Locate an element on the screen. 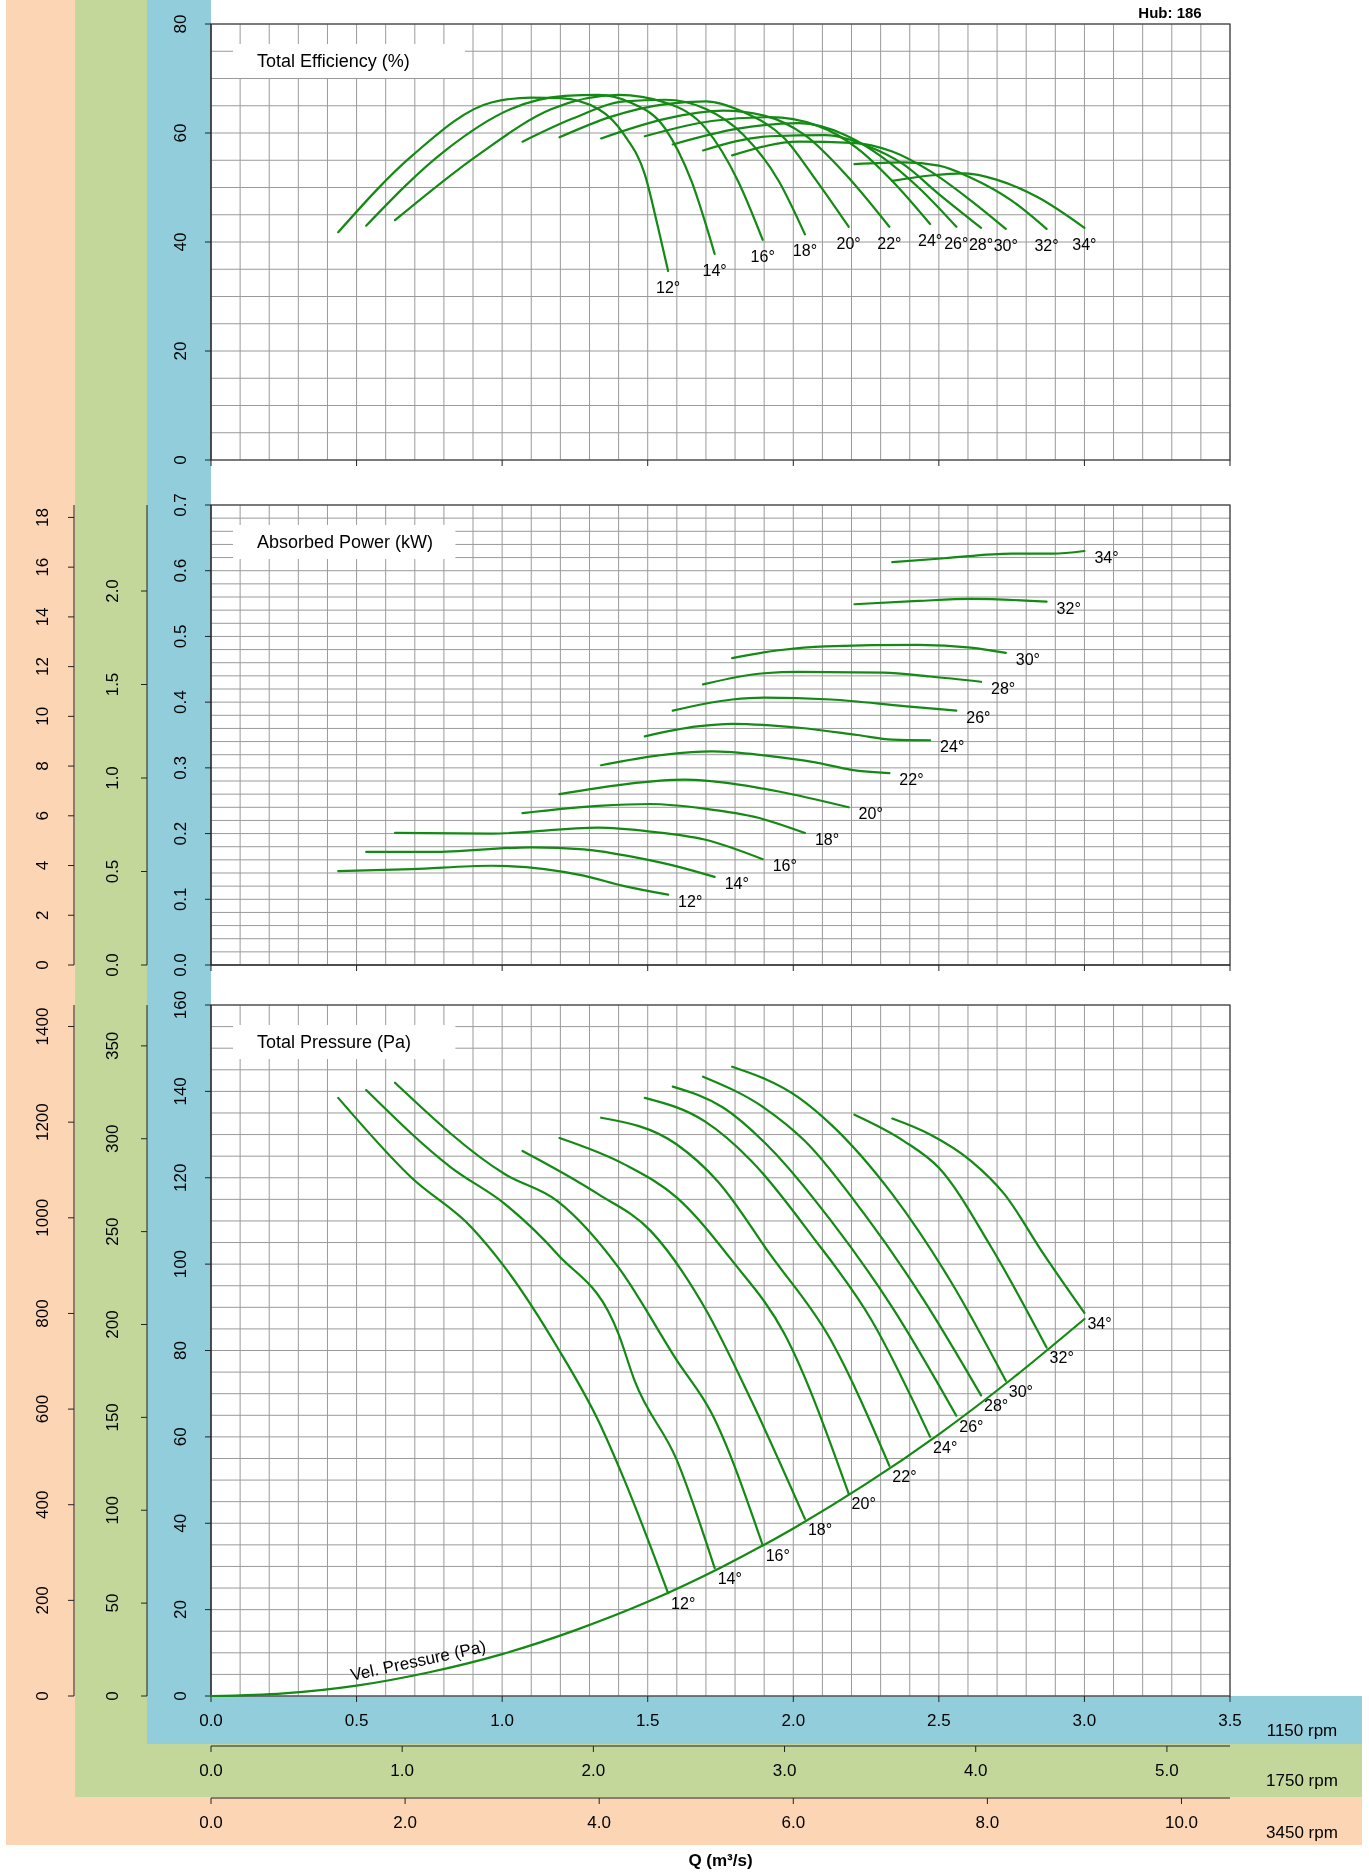 The height and width of the screenshot is (1873, 1369). text: Q (m³/s) is located at coordinates (720, 1860).